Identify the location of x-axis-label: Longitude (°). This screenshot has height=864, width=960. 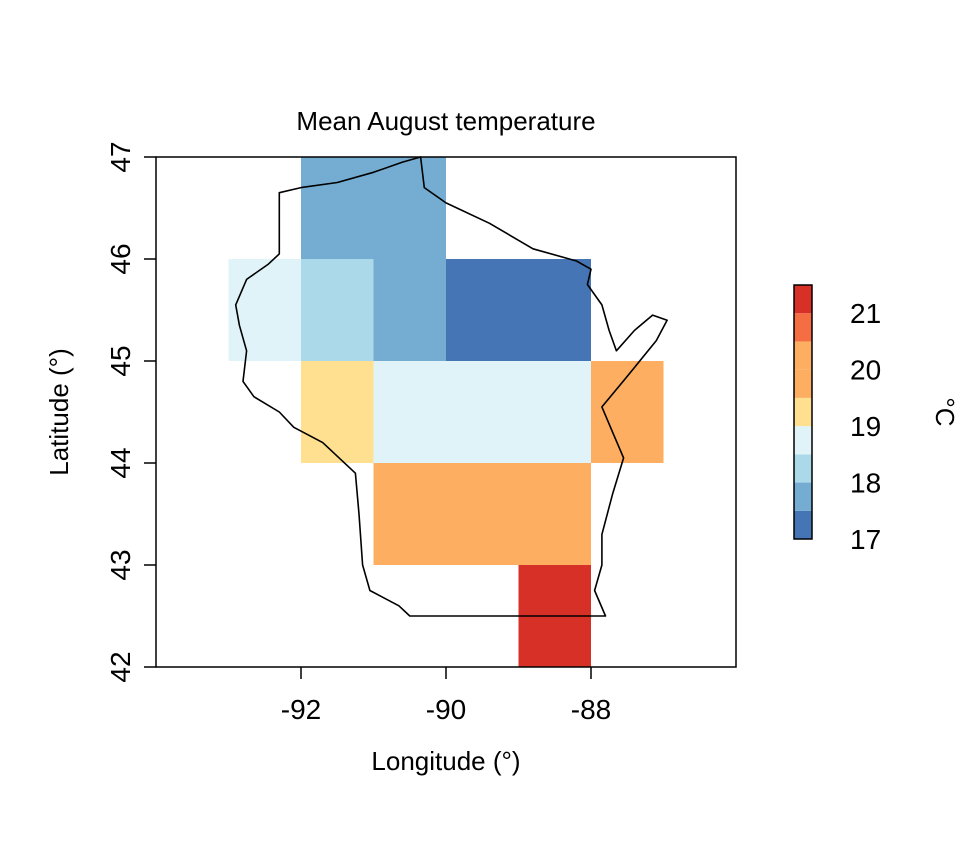
(445, 761).